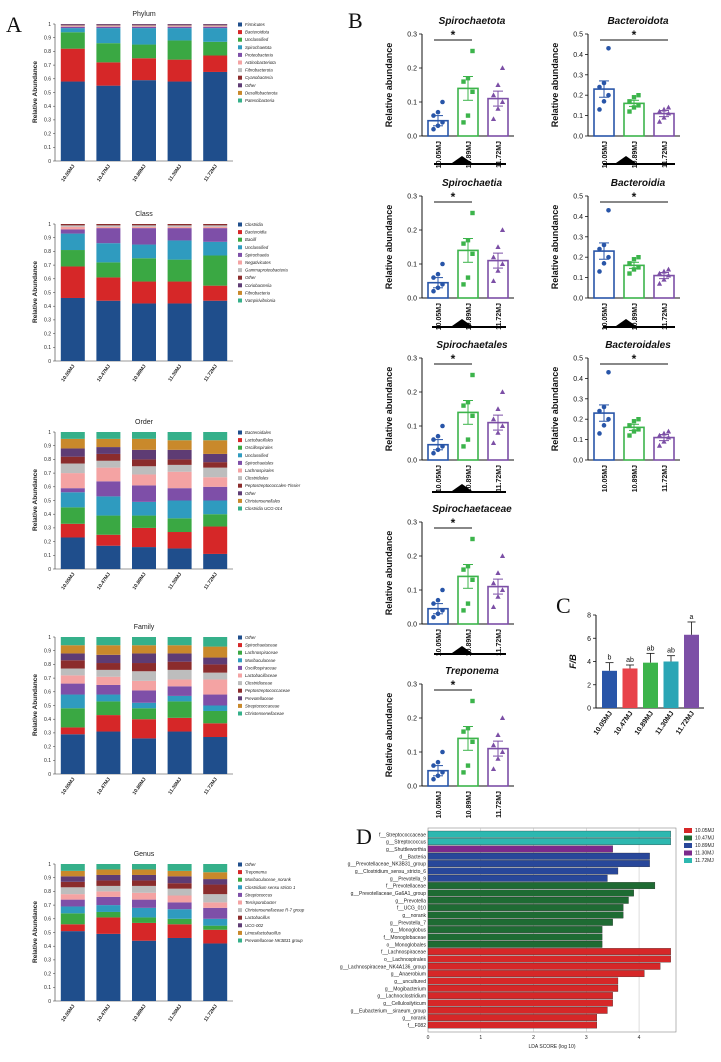 This screenshot has height=1062, width=721. What do you see at coordinates (259, 77) in the screenshot?
I see `legend-label: Cyanobacteria` at bounding box center [259, 77].